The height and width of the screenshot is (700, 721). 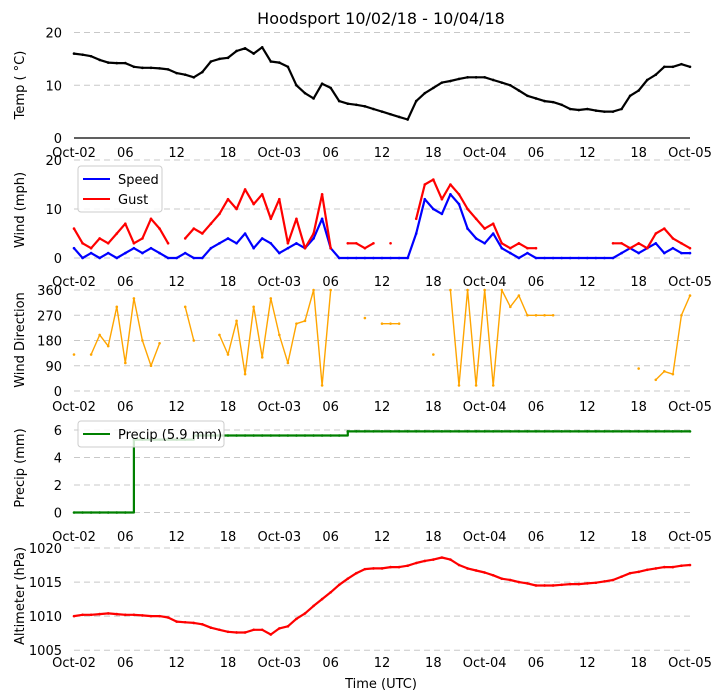 What do you see at coordinates (45, 651) in the screenshot?
I see `y-tick-label: 1005` at bounding box center [45, 651].